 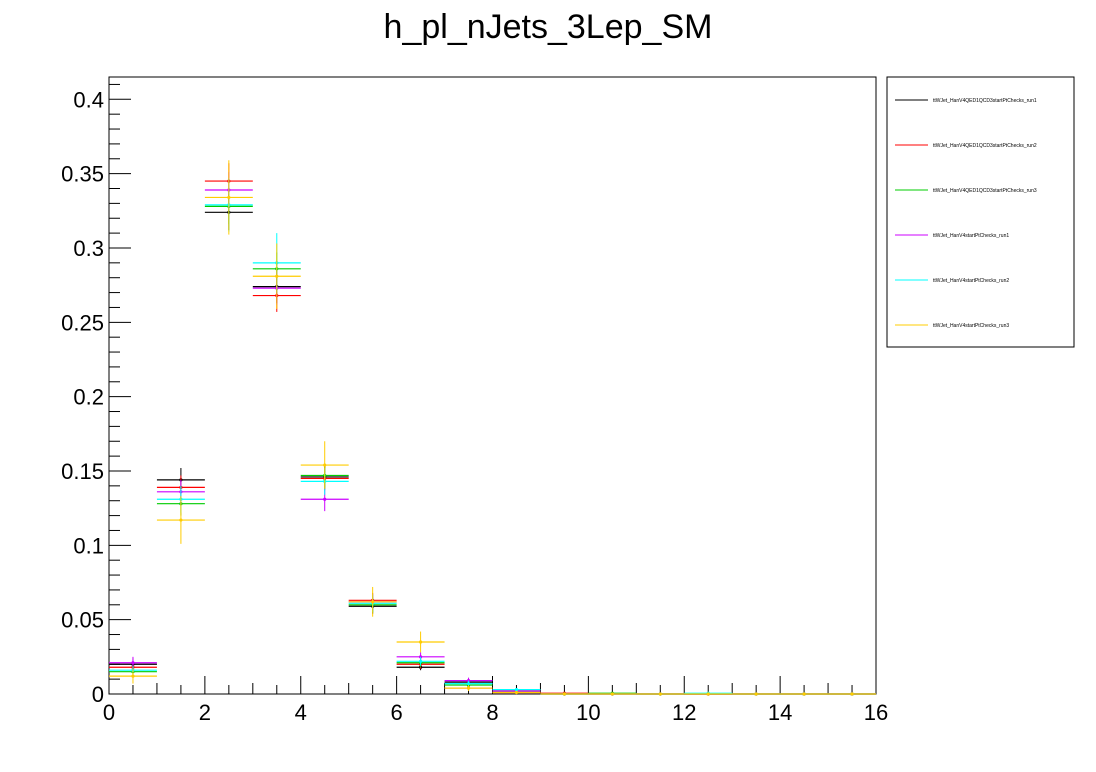 I want to click on legend-entry: ttWJet_HanV4QED1QCD3startPtChecks_run1, so click(x=966, y=101).